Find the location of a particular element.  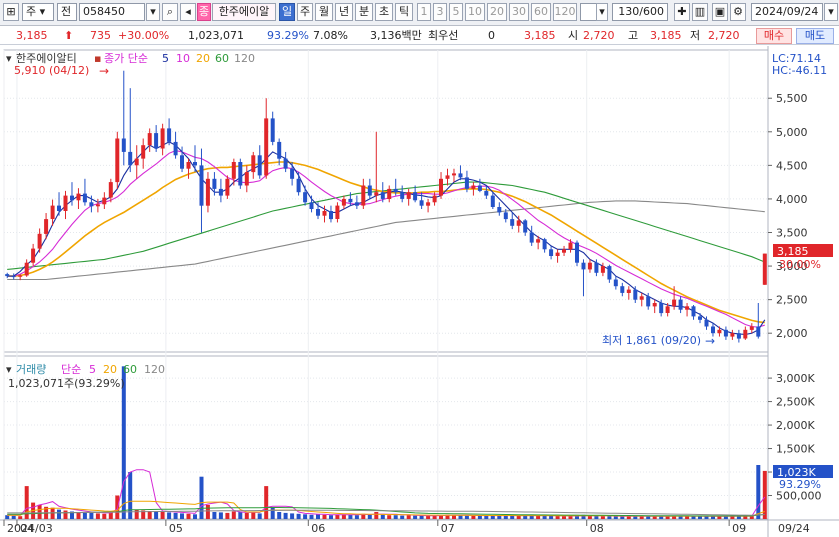

tab-week: 주 is located at coordinates (305, 12).